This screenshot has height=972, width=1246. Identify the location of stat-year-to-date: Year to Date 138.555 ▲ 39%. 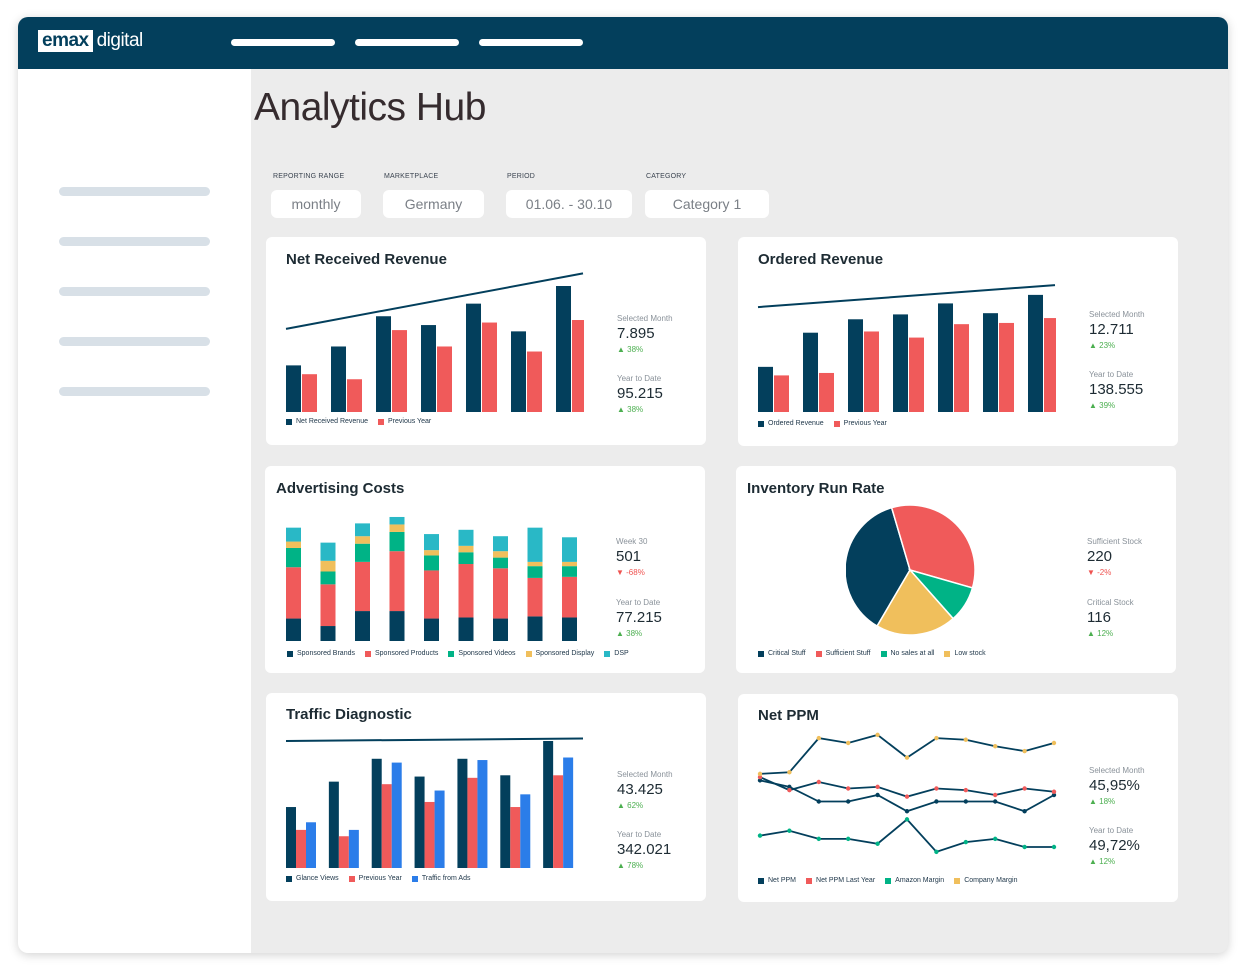
(1116, 390).